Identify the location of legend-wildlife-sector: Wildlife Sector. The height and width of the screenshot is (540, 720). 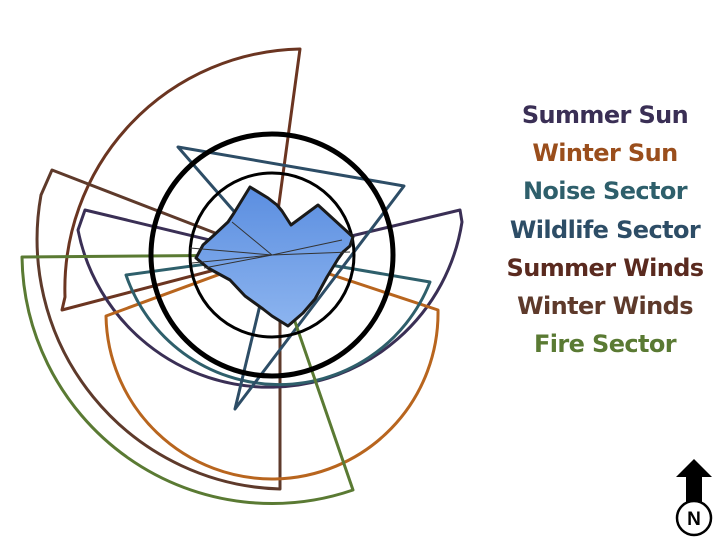
(605, 229).